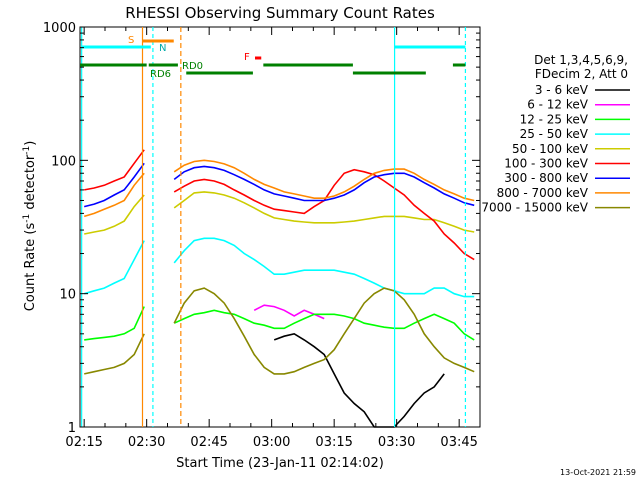  What do you see at coordinates (554, 134) in the screenshot?
I see `legend-label-3: 25 - 50 keV` at bounding box center [554, 134].